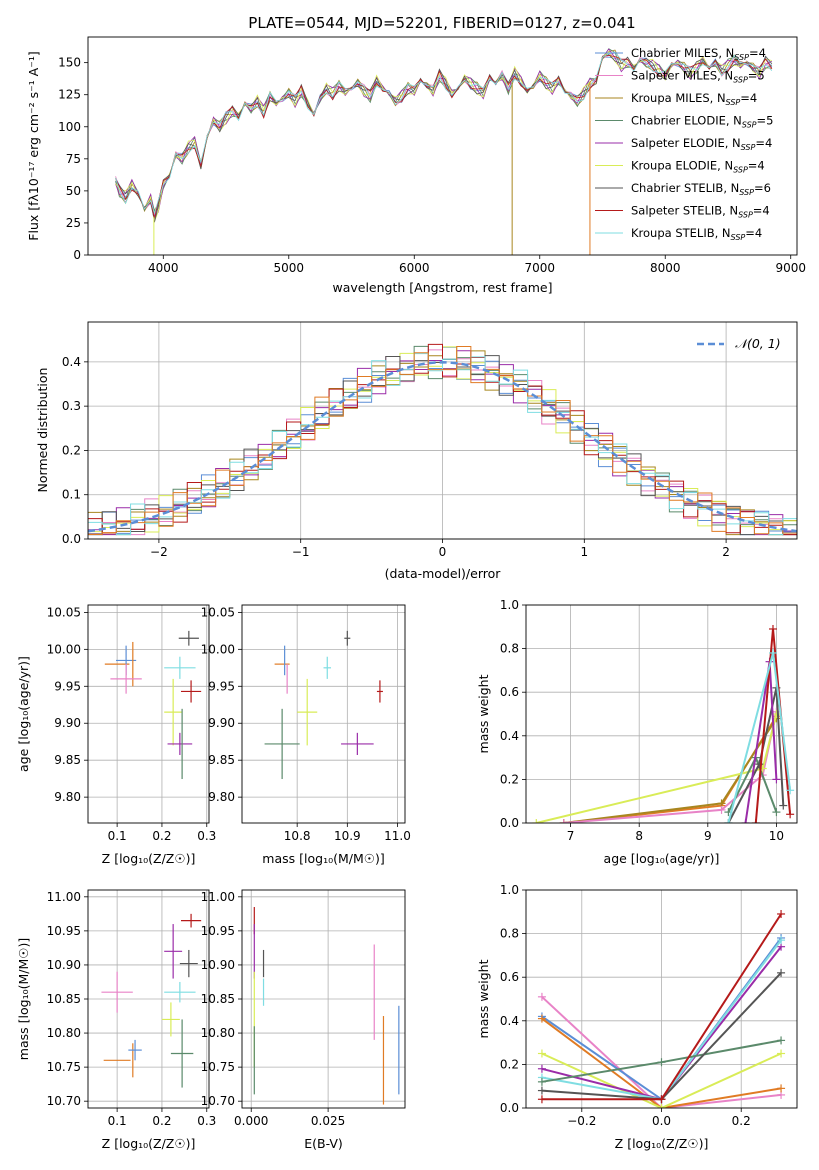  I want to click on x-tick-label: 7, so click(571, 836).